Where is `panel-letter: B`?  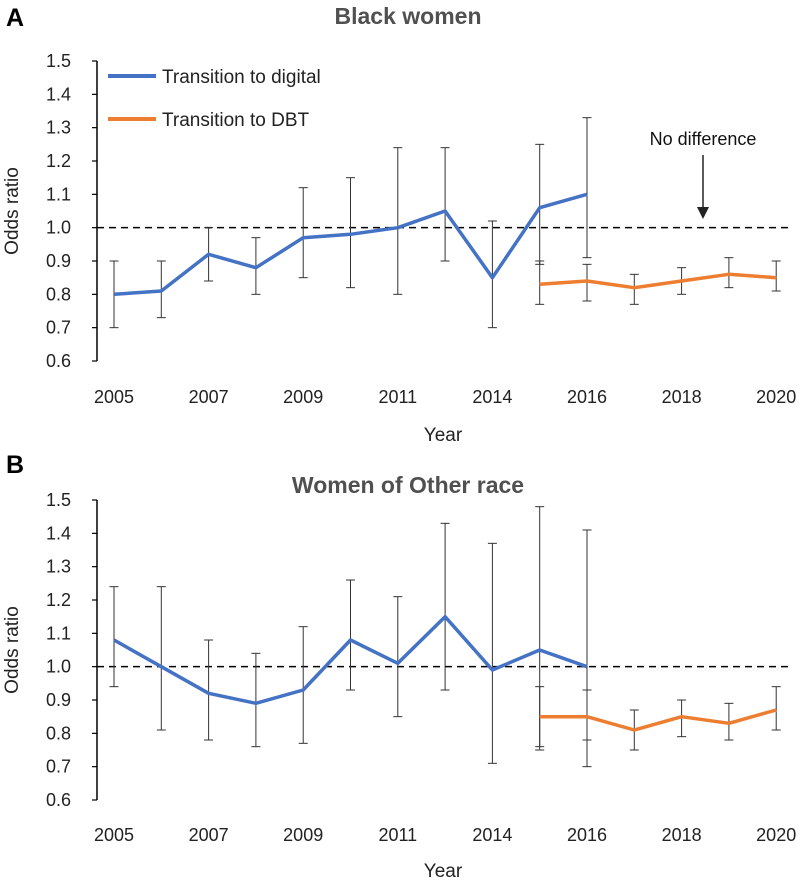 panel-letter: B is located at coordinates (15, 465).